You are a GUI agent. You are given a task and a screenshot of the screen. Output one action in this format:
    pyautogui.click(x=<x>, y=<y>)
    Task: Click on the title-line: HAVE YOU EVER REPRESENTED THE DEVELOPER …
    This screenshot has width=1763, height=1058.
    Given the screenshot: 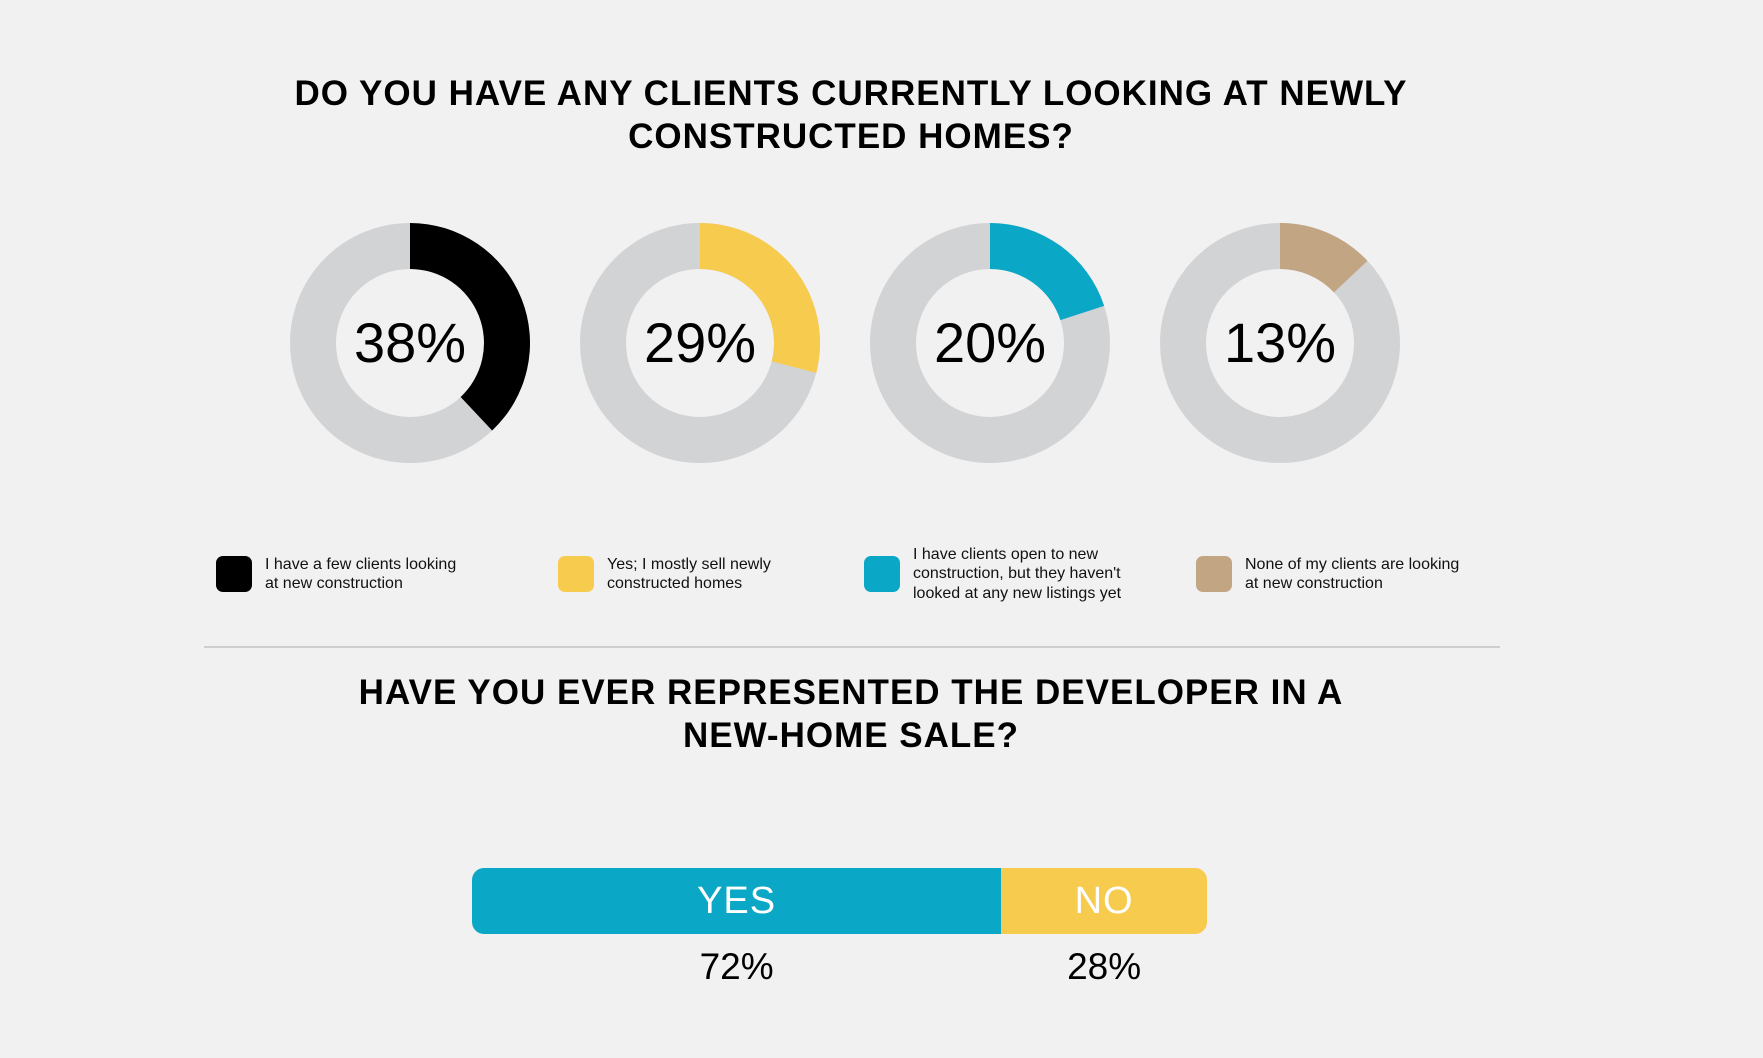 What is the action you would take?
    pyautogui.click(x=851, y=692)
    